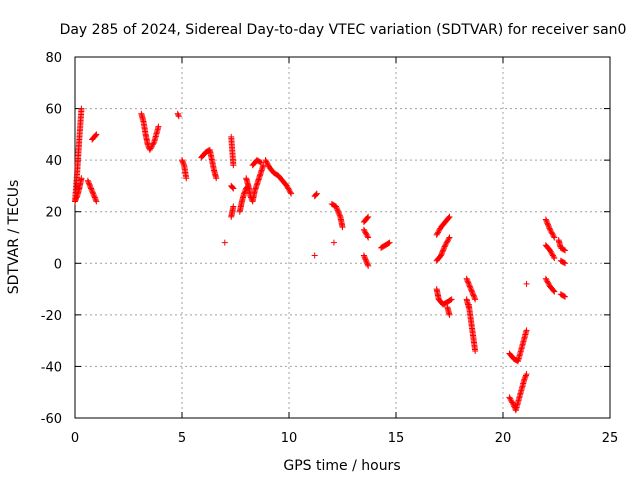 This screenshot has width=640, height=480. I want to click on y-tick-labels: -60 -40 -20 0 20 40 60 80, so click(51, 239).